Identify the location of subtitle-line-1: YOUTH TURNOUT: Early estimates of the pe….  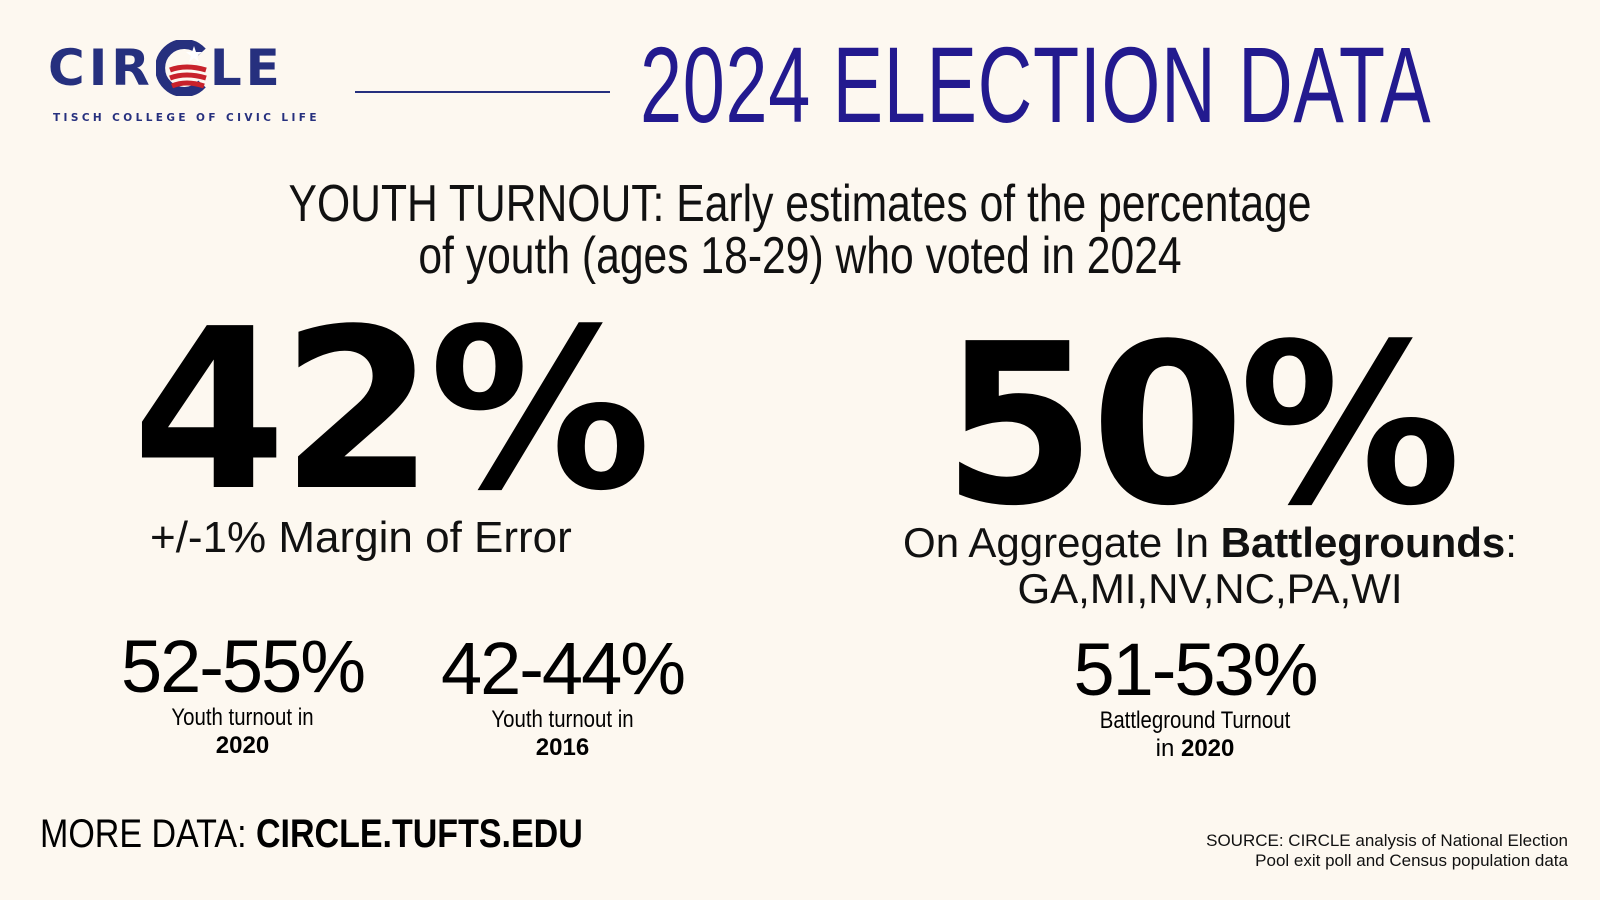
(800, 204).